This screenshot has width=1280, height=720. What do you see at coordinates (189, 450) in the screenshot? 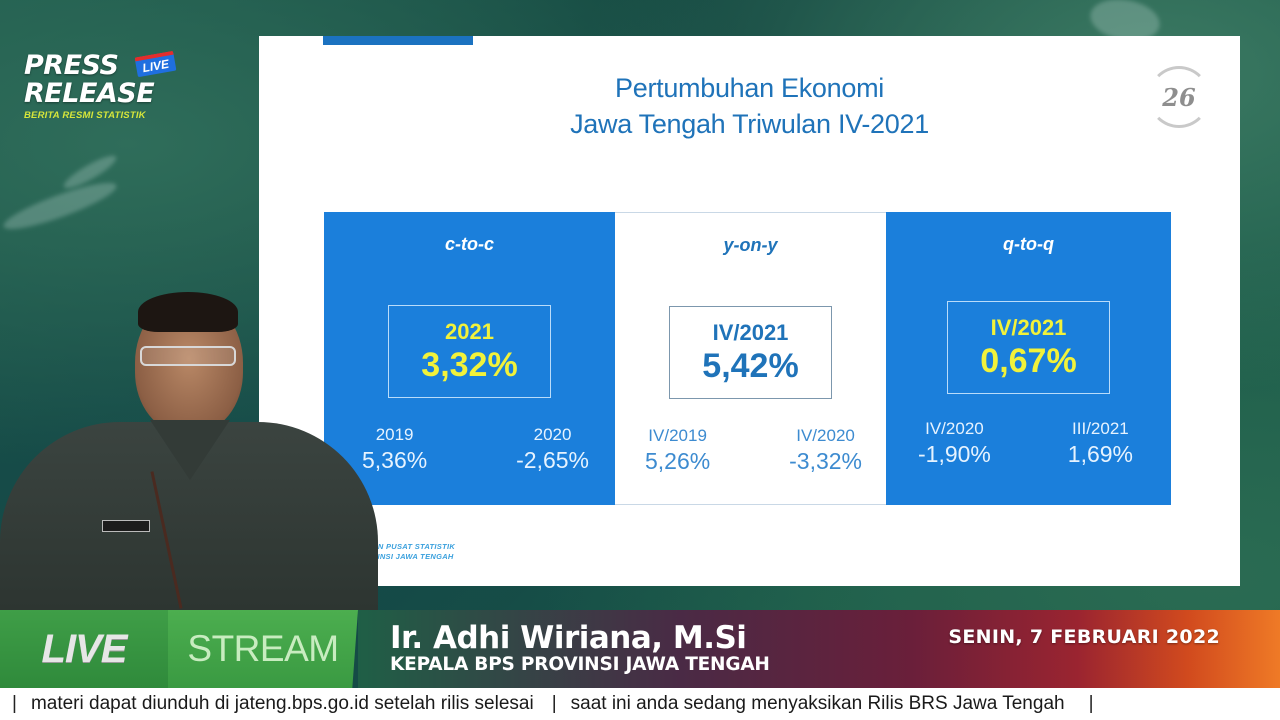
I see `speaker-video` at bounding box center [189, 450].